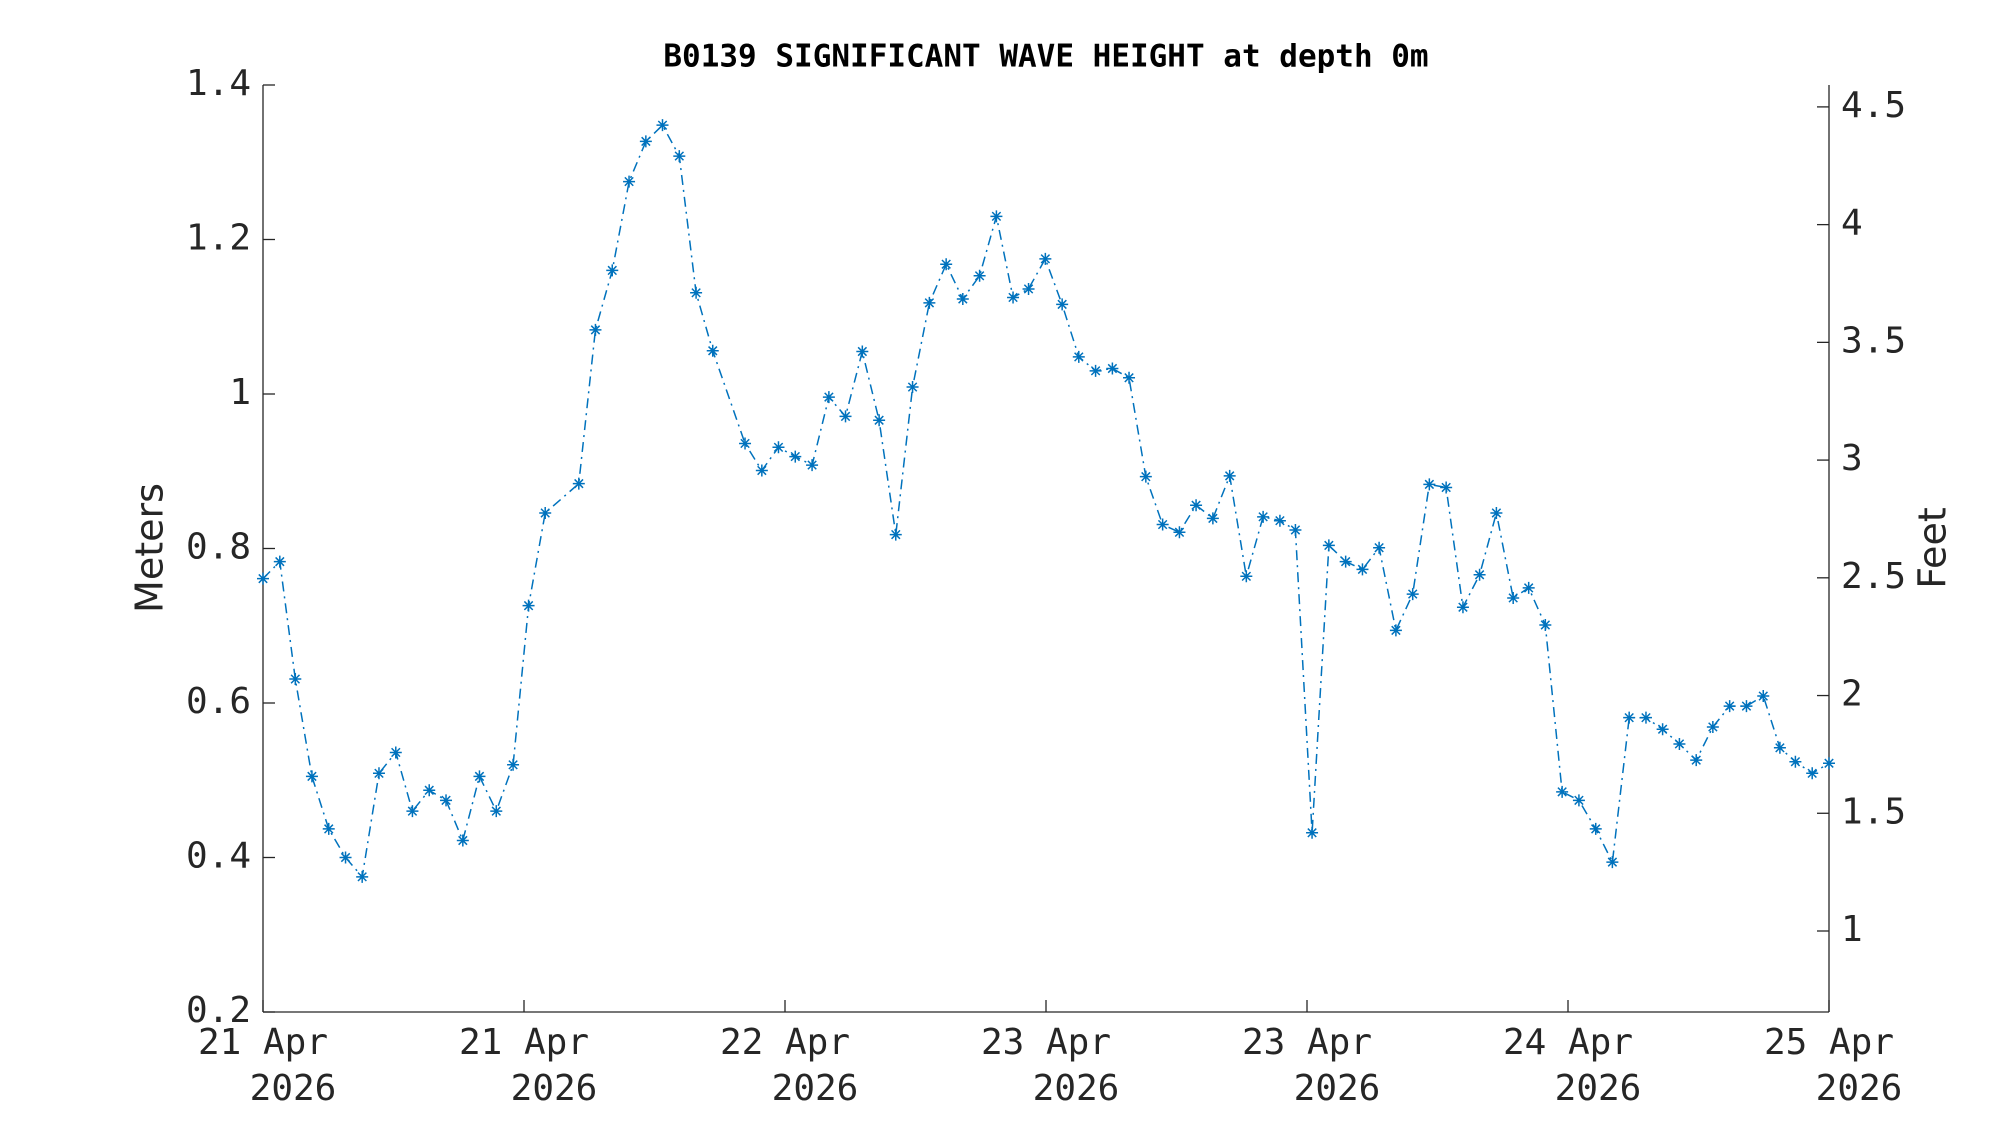 The height and width of the screenshot is (1125, 2000). I want to click on y2-tick-label: 1, so click(1852, 929).